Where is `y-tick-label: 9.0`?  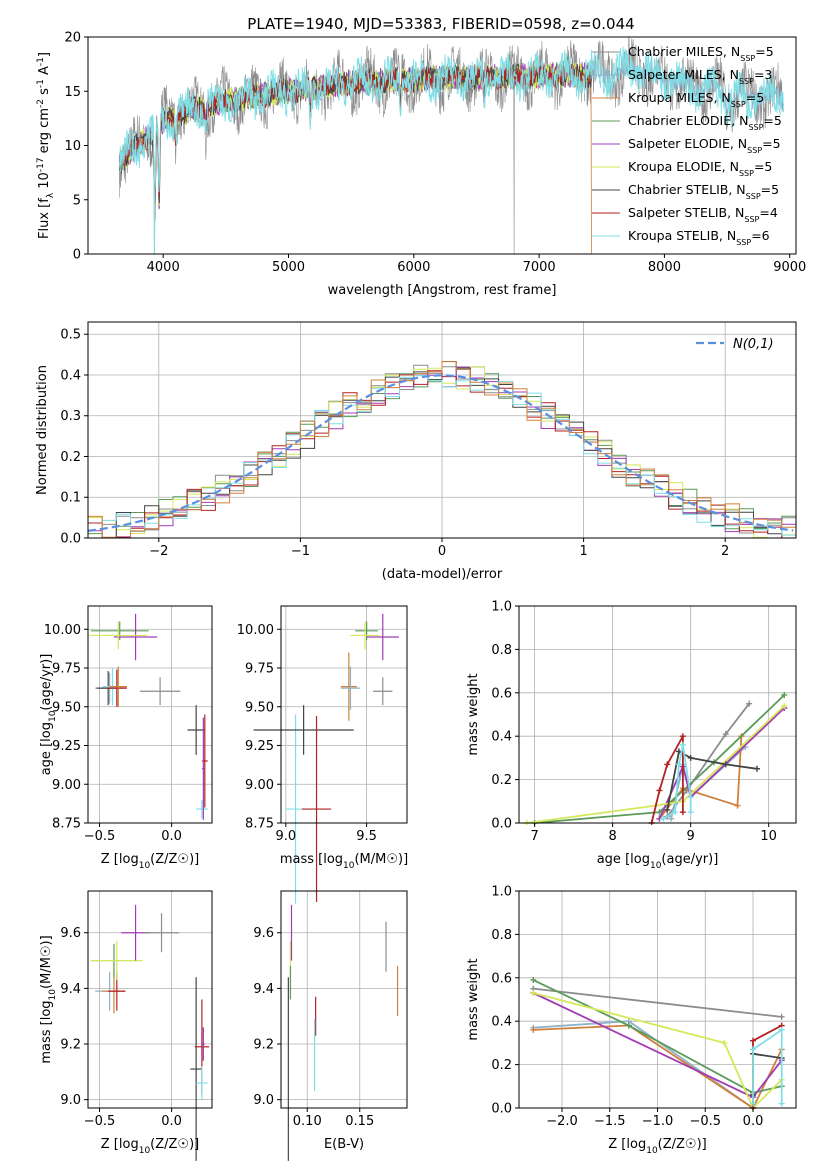
y-tick-label: 9.0 is located at coordinates (70, 1100).